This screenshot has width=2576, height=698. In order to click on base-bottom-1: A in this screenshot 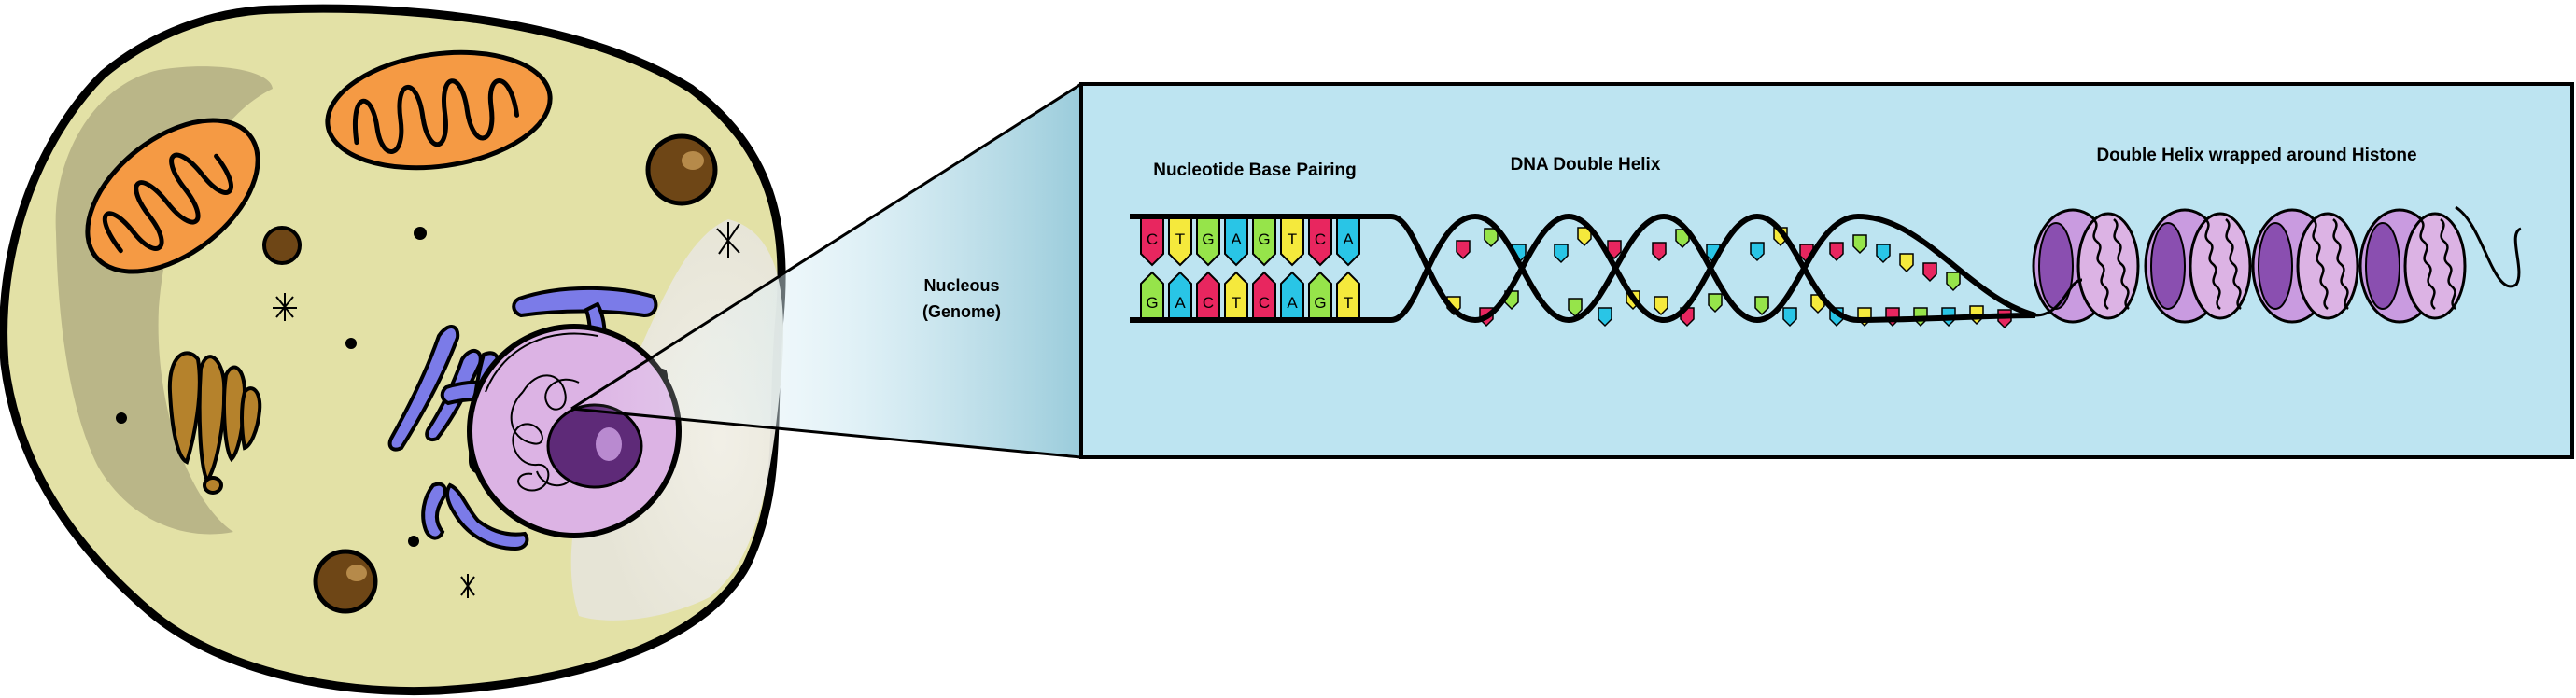, I will do `click(1180, 295)`.